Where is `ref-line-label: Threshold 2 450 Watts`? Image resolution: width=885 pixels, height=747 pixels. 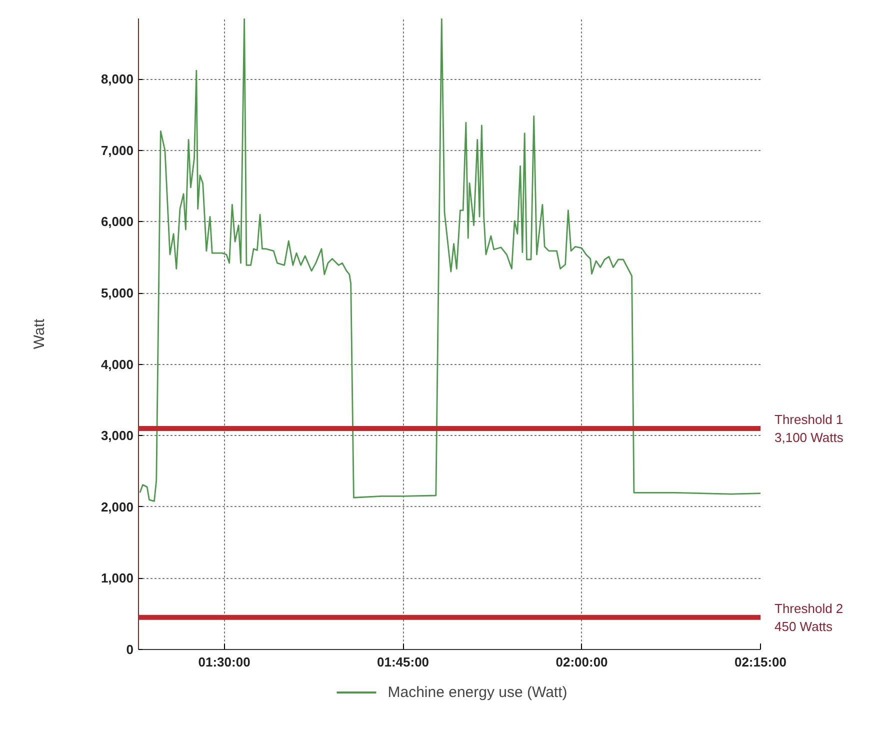
ref-line-label: Threshold 2 450 Watts is located at coordinates (809, 617).